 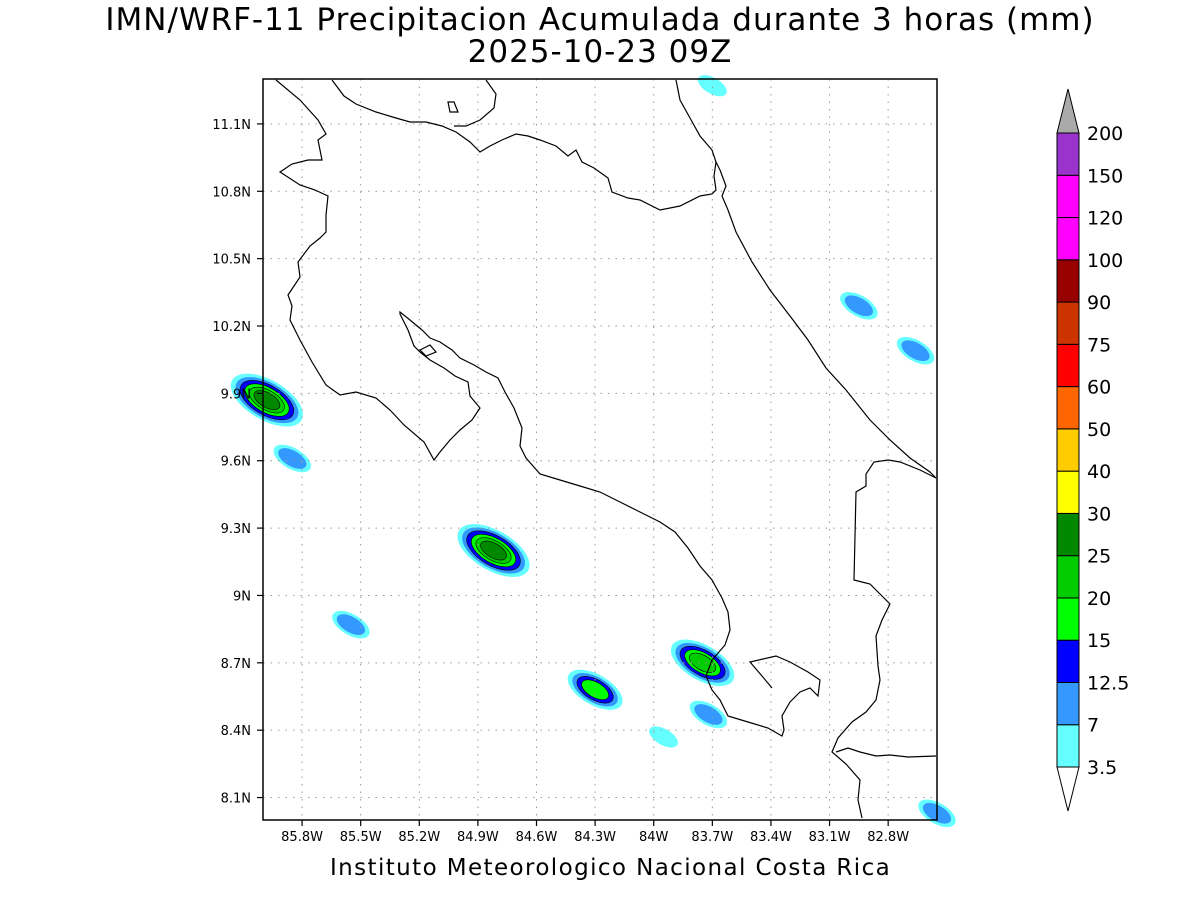 I want to click on colorbar-legend: 3.5 7 12.5 15 20 25 30 40 50 60 75 90 100 120 150 200, so click(x=1092, y=450).